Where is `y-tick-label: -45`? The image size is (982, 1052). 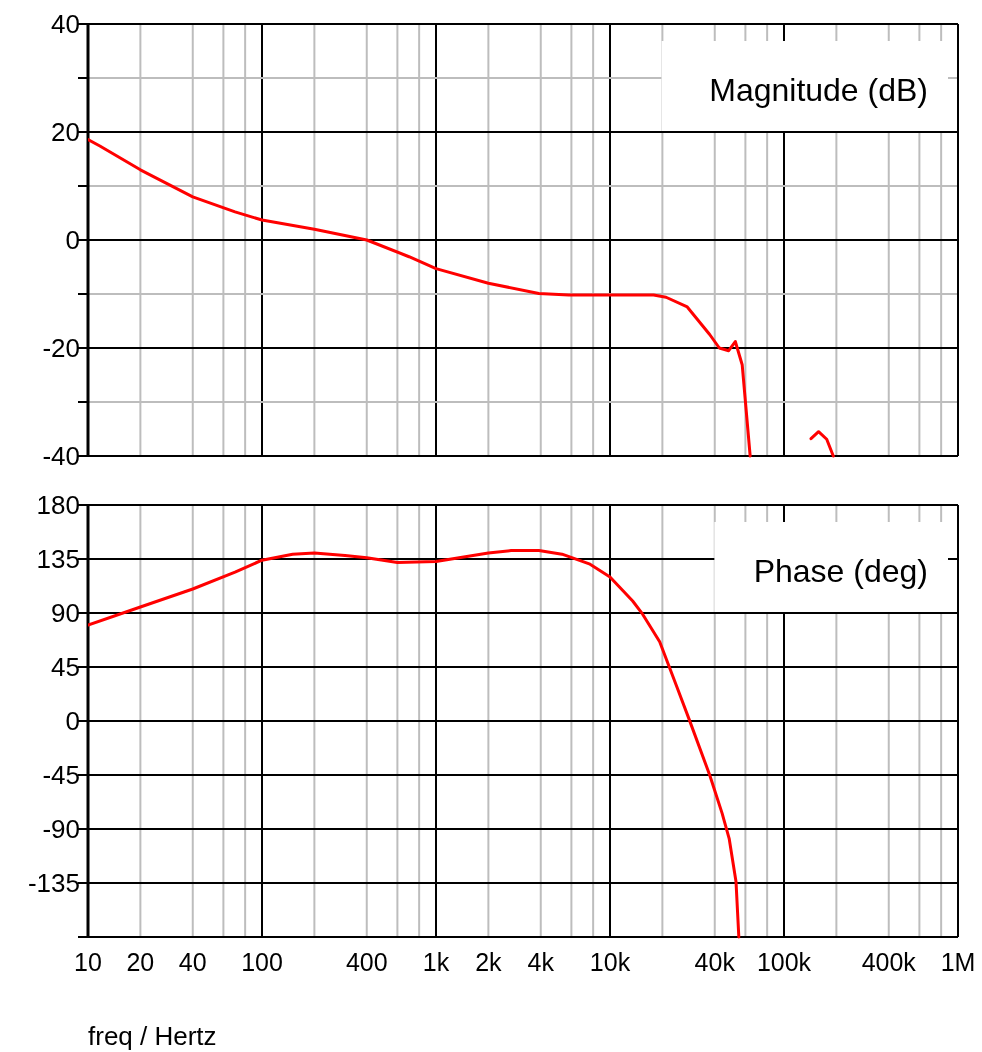 y-tick-label: -45 is located at coordinates (61, 775).